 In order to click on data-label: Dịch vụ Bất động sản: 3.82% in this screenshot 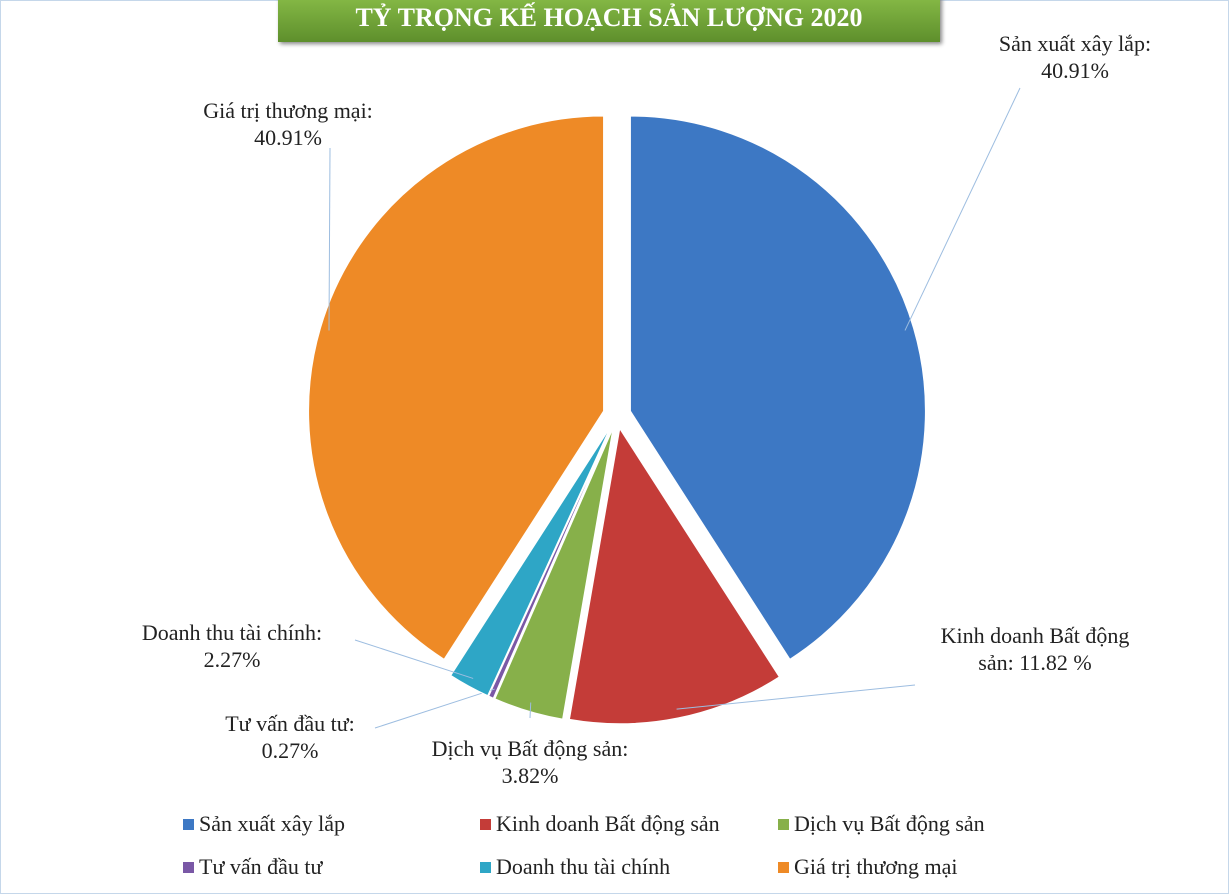, I will do `click(530, 762)`.